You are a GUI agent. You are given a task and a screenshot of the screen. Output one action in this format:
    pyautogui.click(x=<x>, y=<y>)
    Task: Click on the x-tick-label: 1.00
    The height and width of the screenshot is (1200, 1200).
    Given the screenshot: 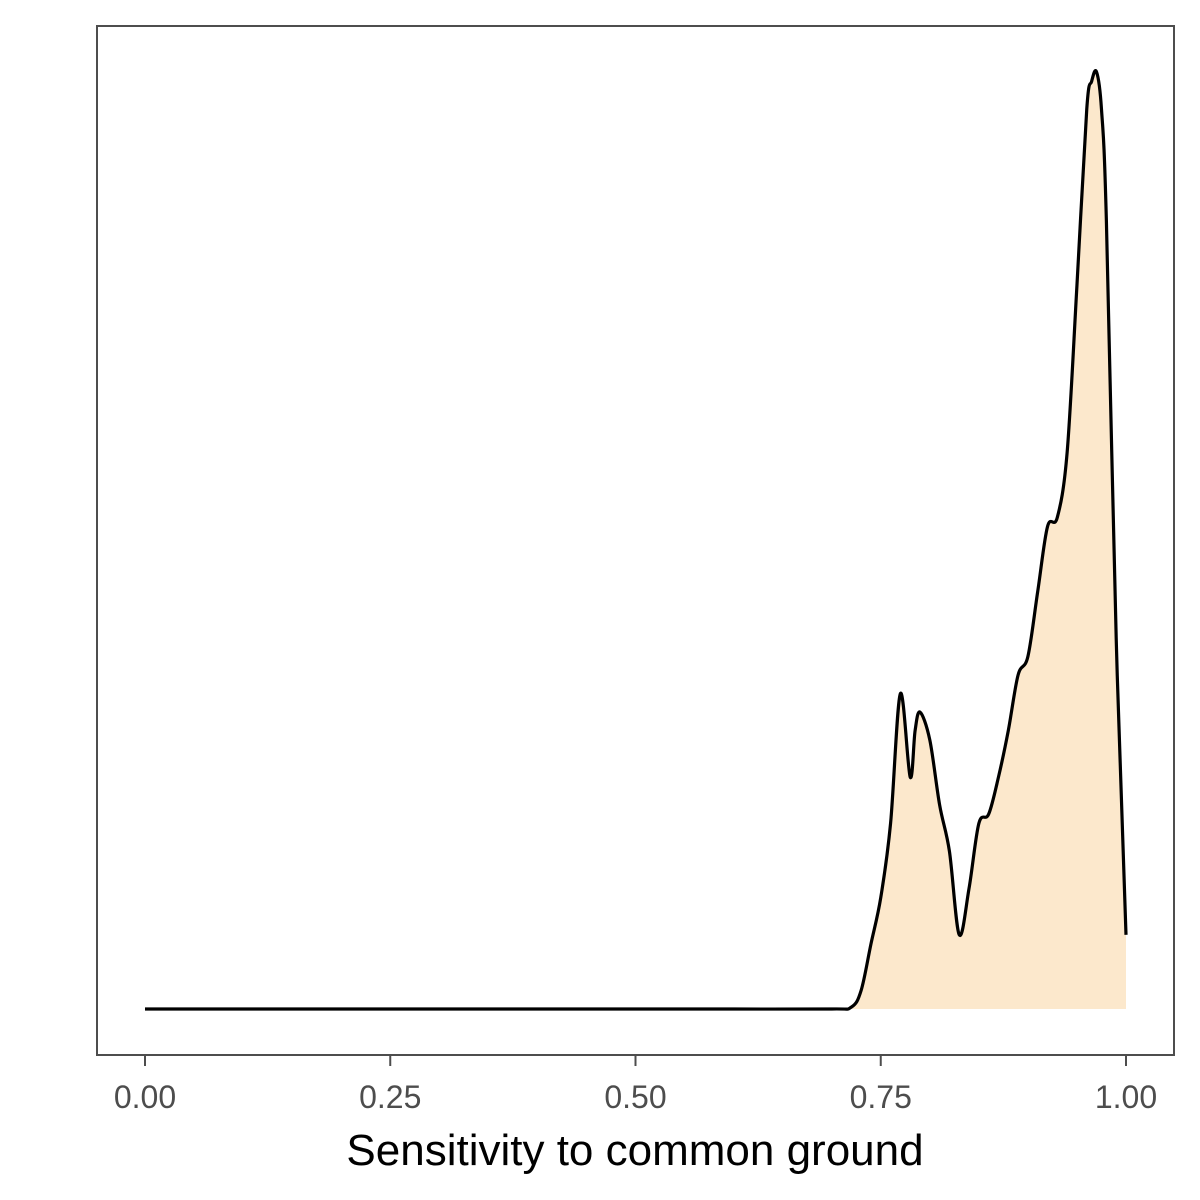 What is the action you would take?
    pyautogui.click(x=1126, y=1097)
    